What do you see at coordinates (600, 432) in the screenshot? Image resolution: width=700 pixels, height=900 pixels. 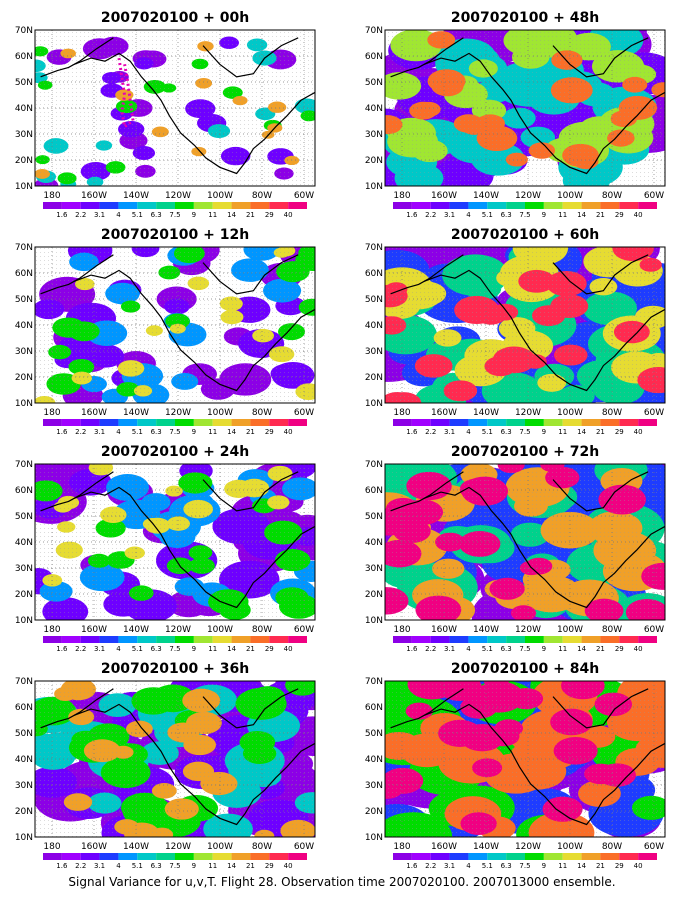 I see `colorbar-label: 21` at bounding box center [600, 432].